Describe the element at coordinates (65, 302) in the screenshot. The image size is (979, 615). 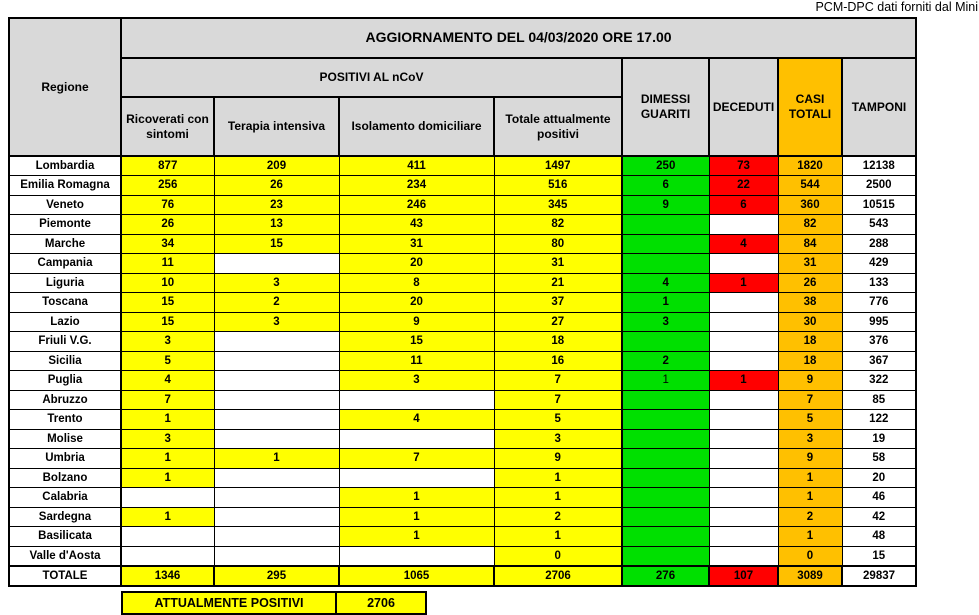
I see `cell-regione: Toscana` at that location.